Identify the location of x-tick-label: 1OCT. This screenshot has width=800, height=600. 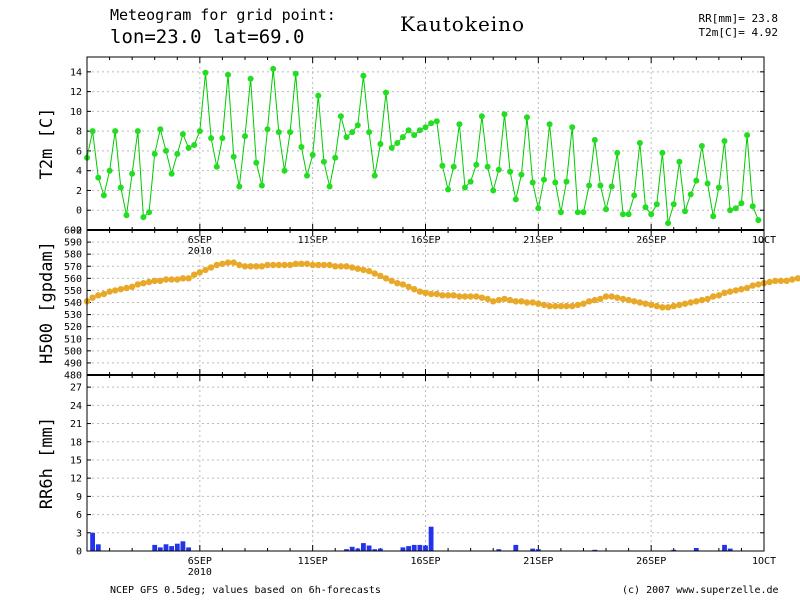
(764, 561).